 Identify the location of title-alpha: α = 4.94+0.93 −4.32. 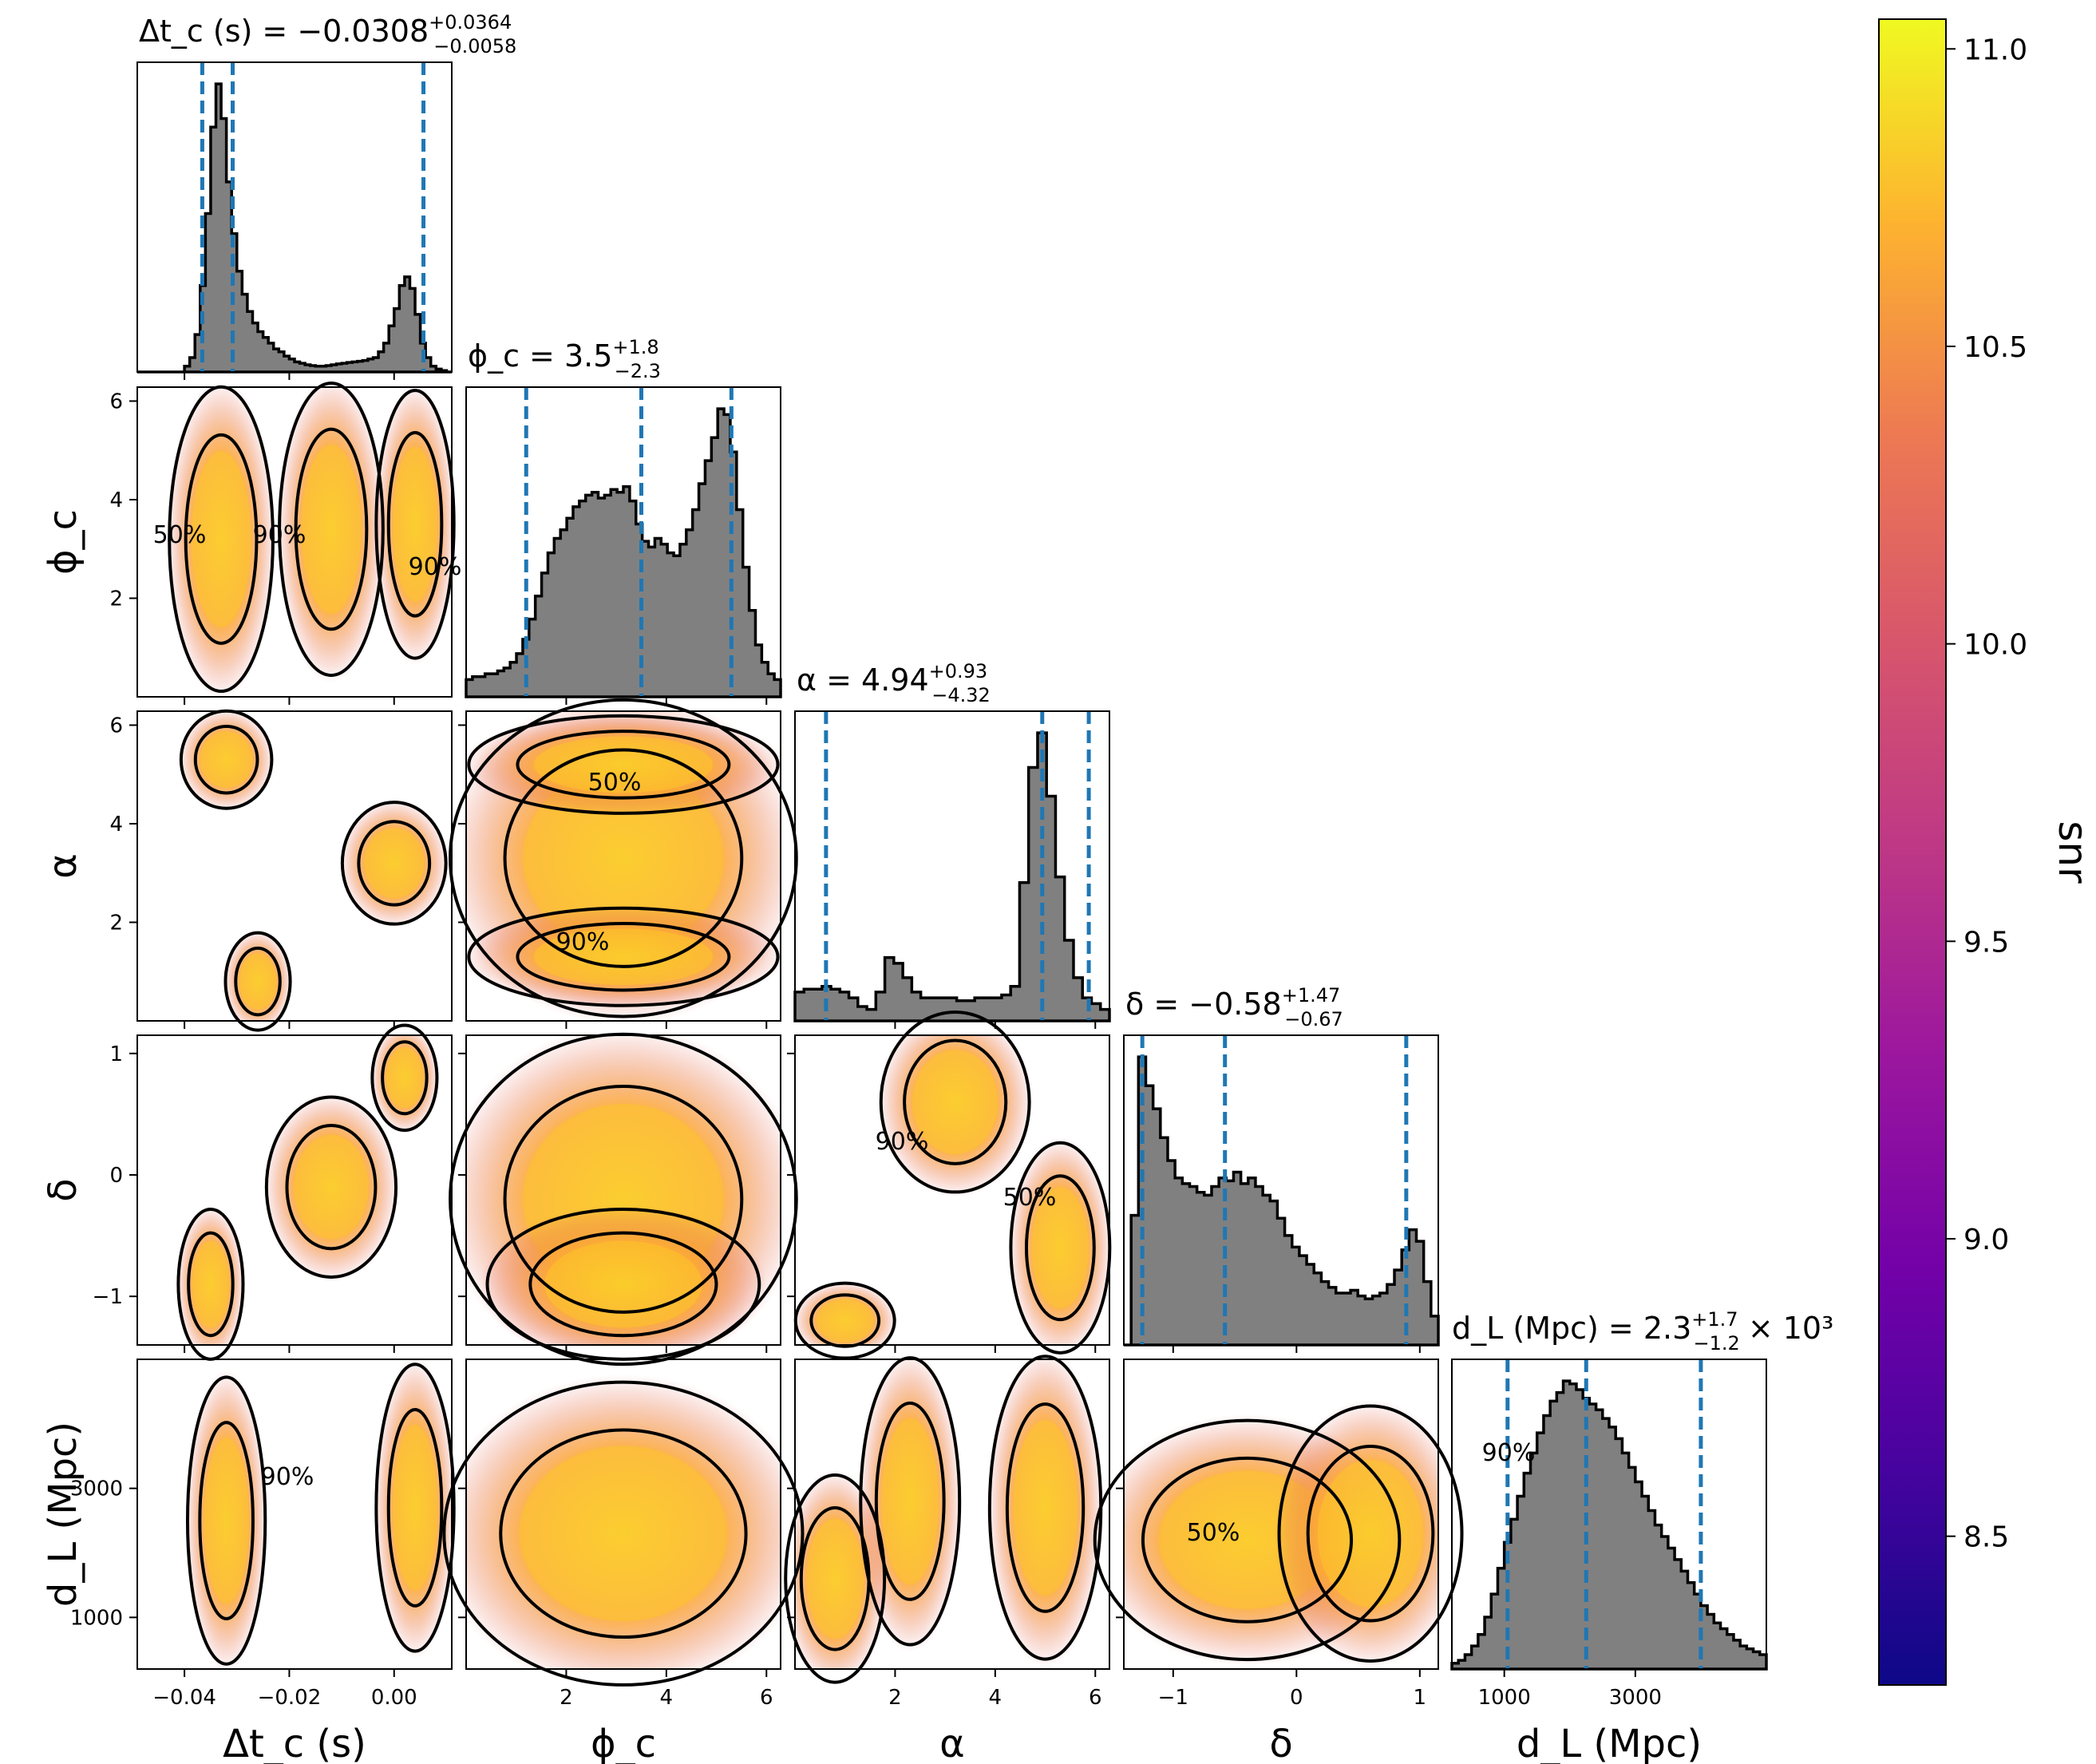
(894, 683).